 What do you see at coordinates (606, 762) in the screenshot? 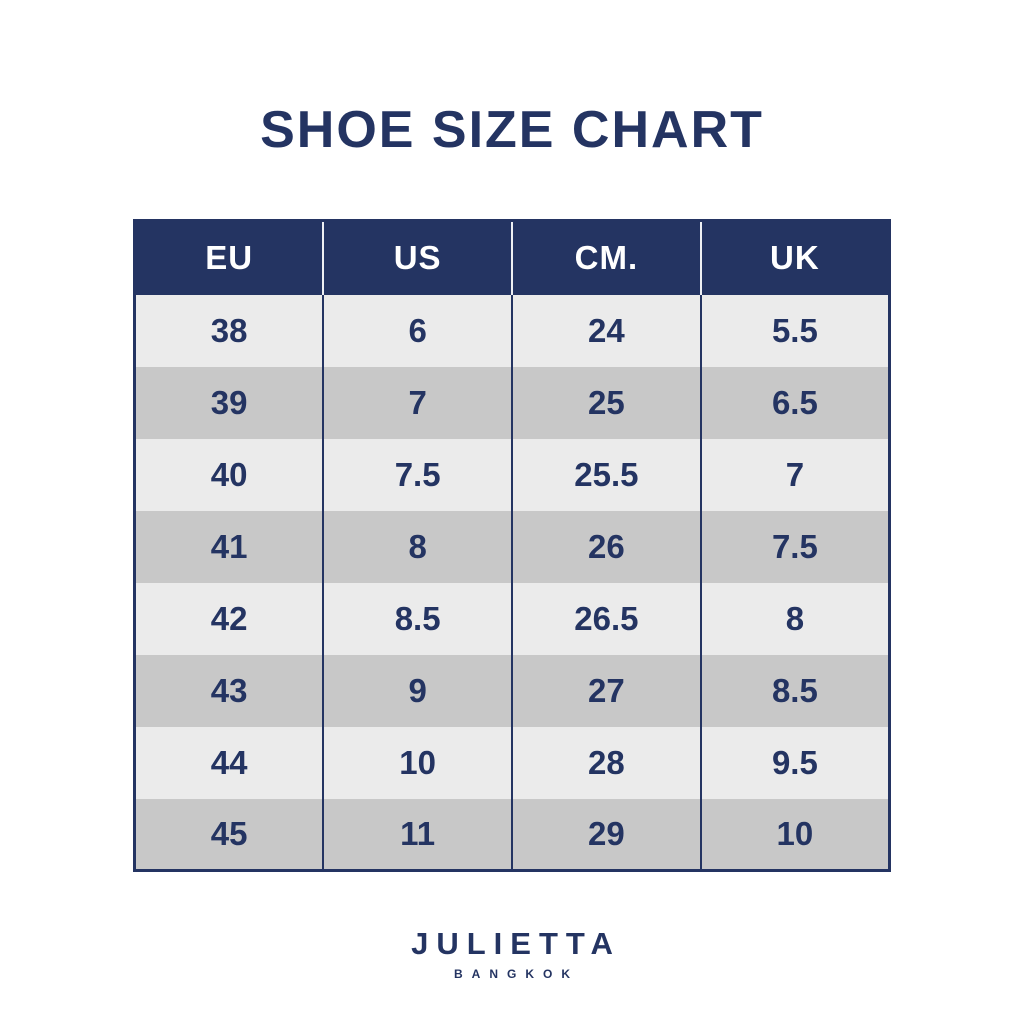
I see `table-cell: 28` at bounding box center [606, 762].